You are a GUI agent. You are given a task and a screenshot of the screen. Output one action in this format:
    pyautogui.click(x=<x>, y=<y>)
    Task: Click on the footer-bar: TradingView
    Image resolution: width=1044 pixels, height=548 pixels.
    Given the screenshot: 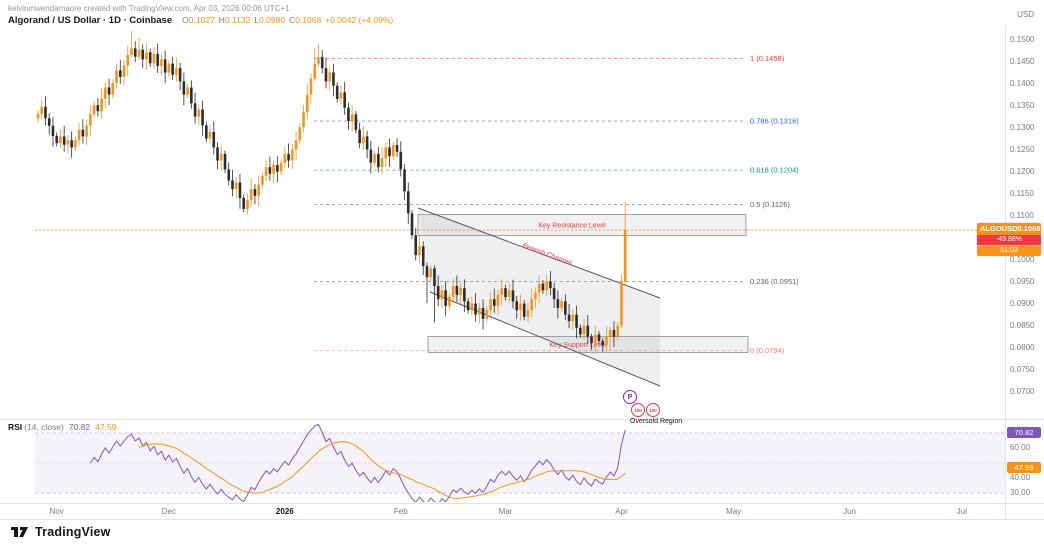 What is the action you would take?
    pyautogui.click(x=60, y=532)
    